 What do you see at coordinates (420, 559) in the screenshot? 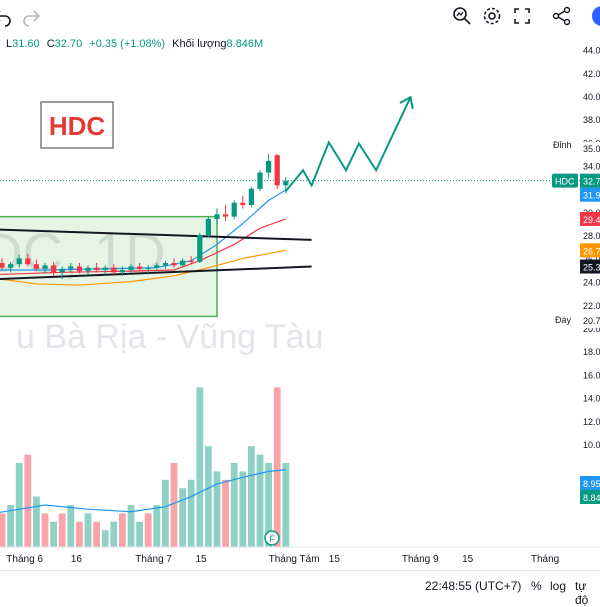
I see `time-axis-label: Tháng 9` at bounding box center [420, 559].